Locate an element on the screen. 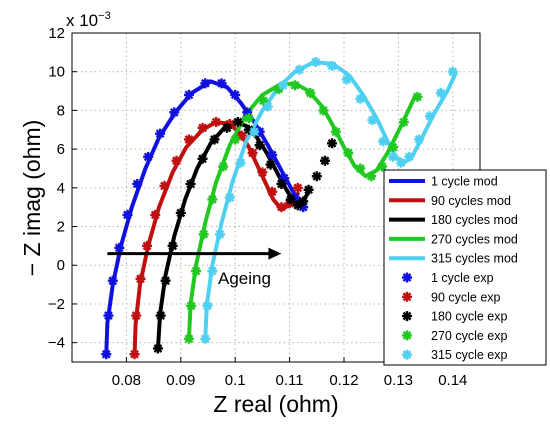  x-tick-label: 0.11 is located at coordinates (290, 380).